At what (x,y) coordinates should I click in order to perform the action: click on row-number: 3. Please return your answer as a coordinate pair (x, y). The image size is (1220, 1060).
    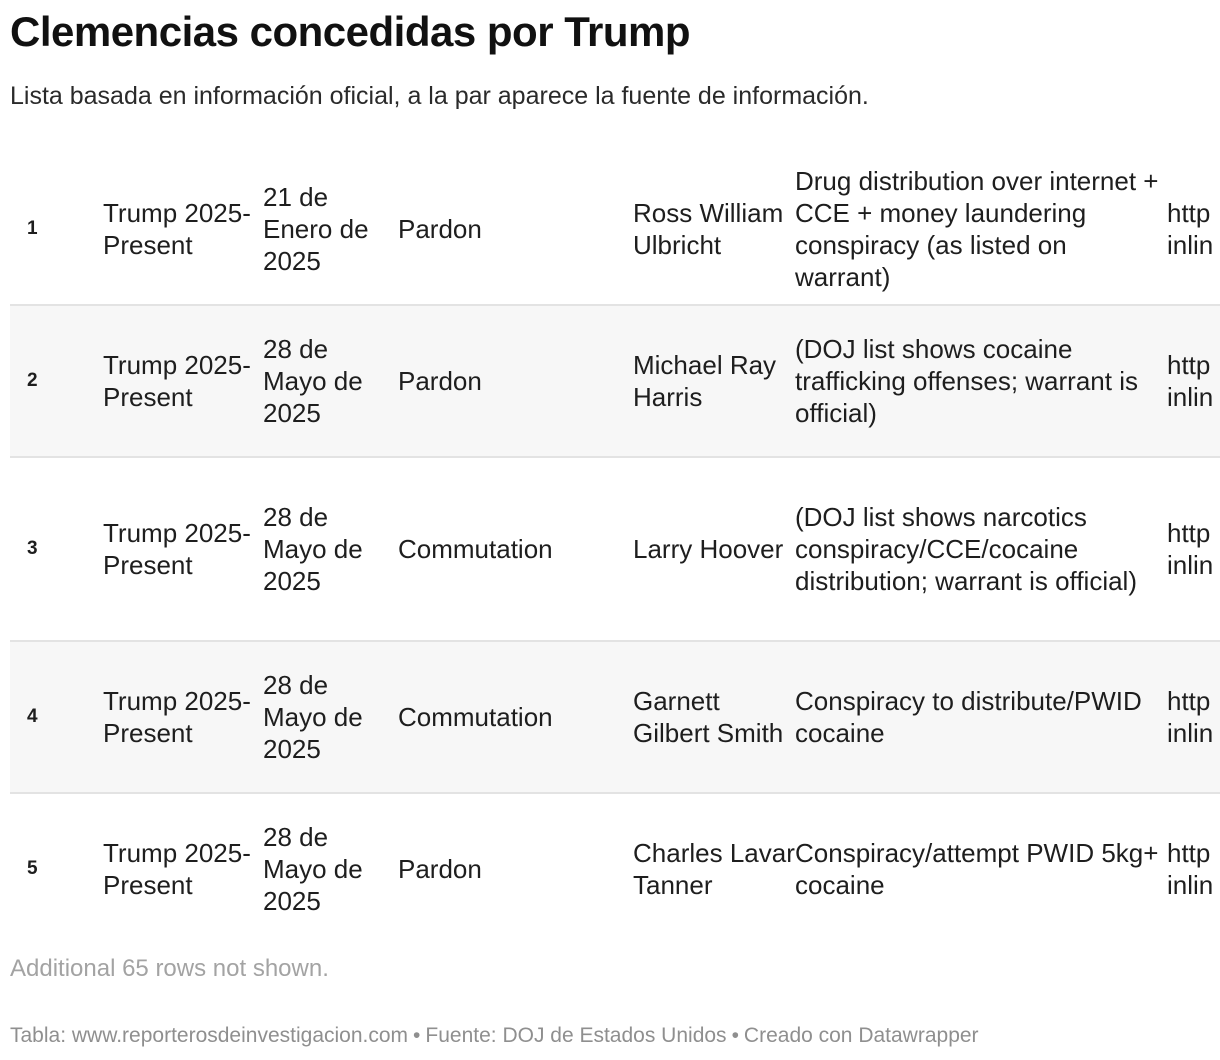
    Looking at the image, I should click on (32, 548).